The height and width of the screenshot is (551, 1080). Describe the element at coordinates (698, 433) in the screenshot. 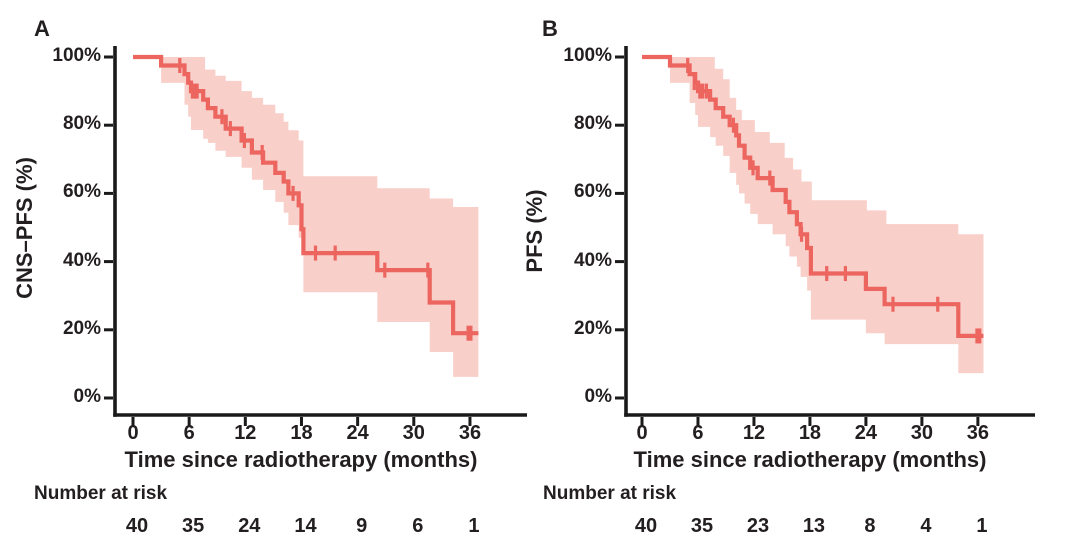

I see `x-tick-label-b: 6` at that location.